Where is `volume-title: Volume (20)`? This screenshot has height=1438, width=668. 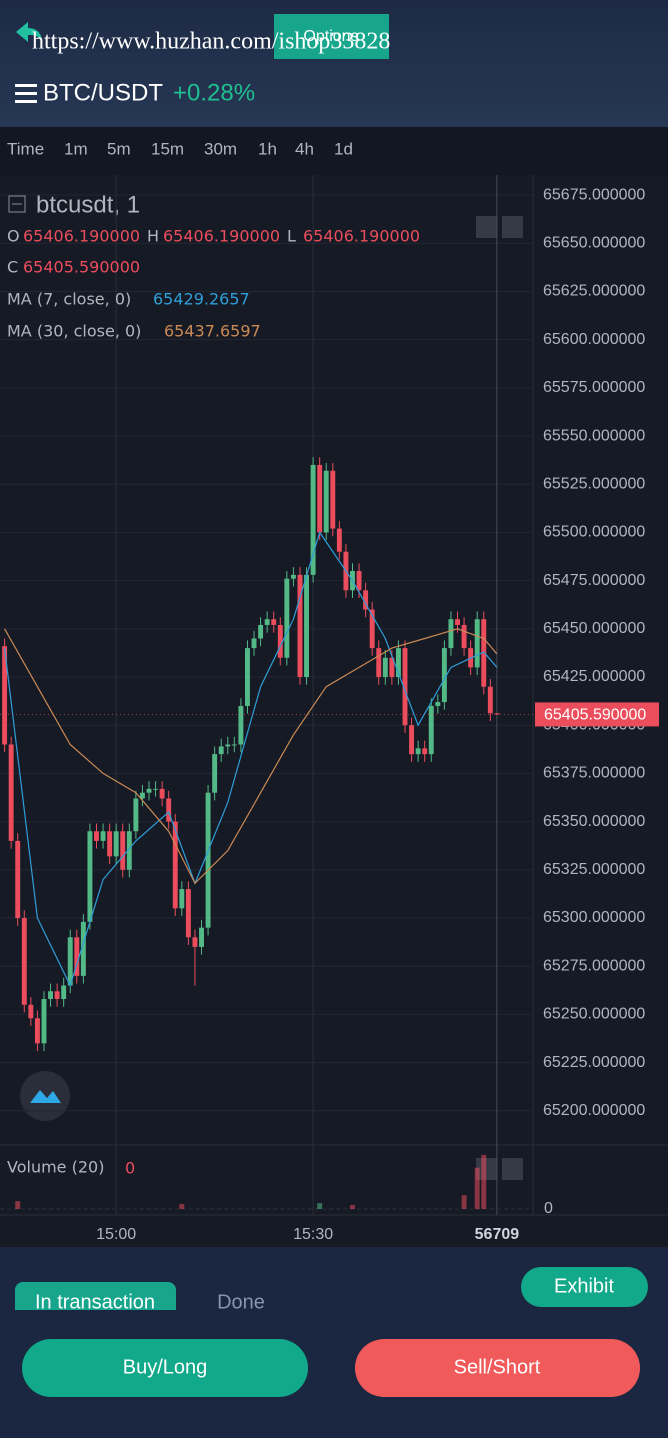 volume-title: Volume (20) is located at coordinates (55, 1167).